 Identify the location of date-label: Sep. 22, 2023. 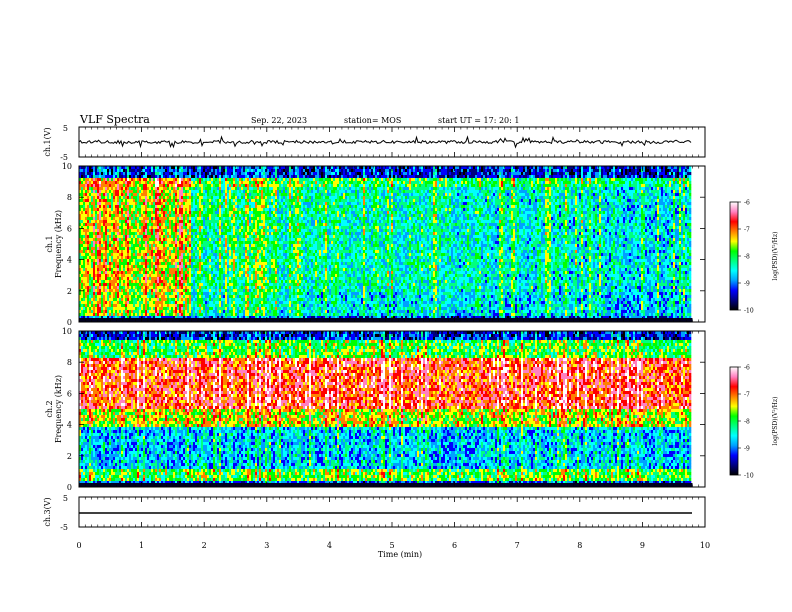
(279, 120).